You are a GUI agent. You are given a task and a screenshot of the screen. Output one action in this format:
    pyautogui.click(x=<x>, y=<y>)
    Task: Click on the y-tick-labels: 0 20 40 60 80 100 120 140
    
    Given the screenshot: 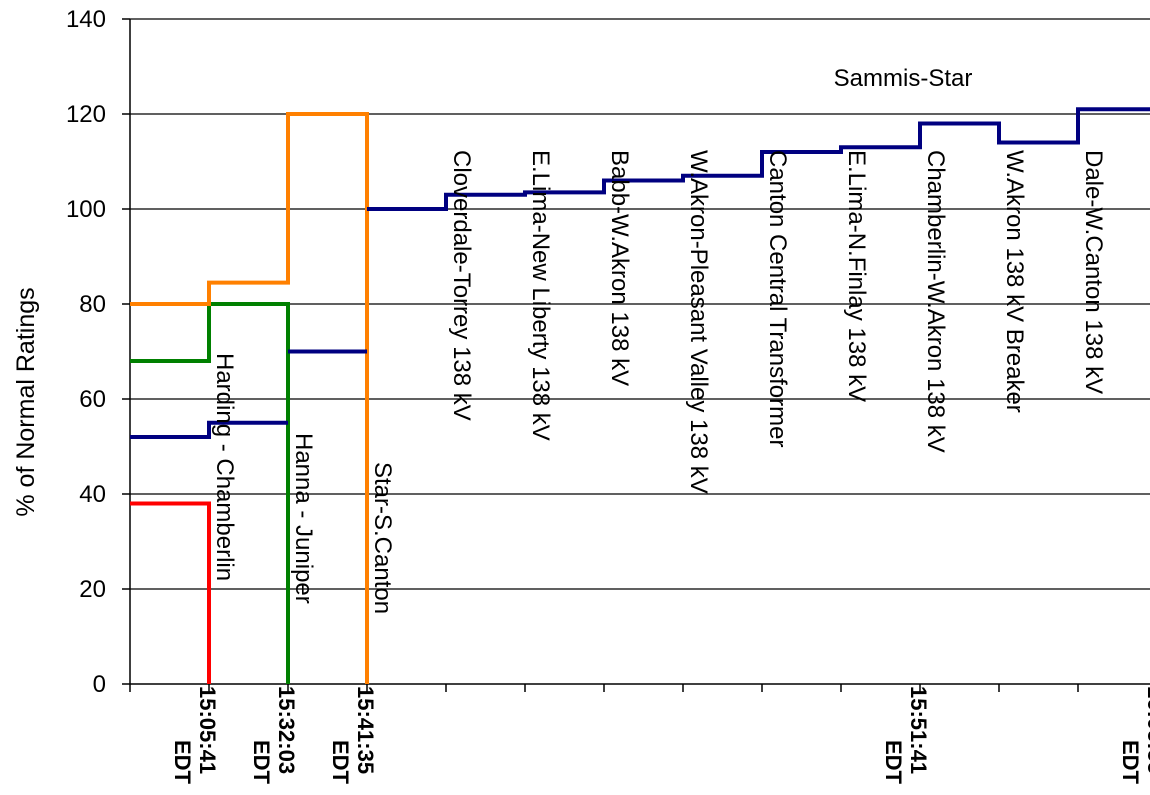 What is the action you would take?
    pyautogui.click(x=86, y=352)
    